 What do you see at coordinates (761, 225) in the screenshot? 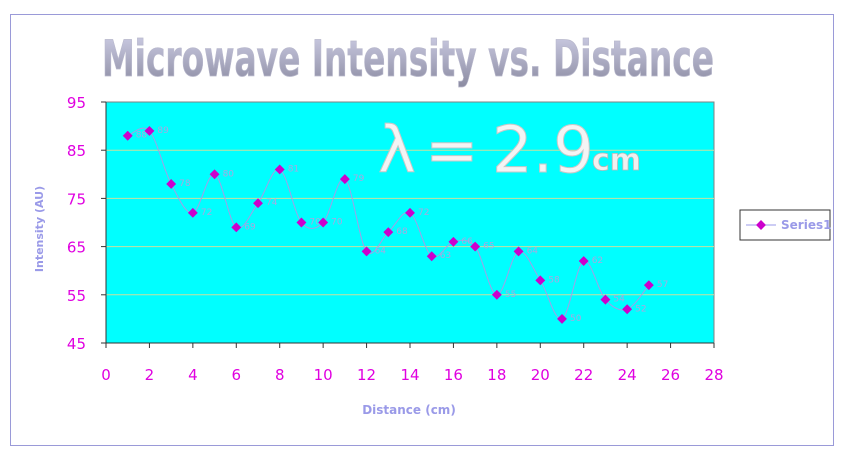
I see `legend-marker-swatch` at bounding box center [761, 225].